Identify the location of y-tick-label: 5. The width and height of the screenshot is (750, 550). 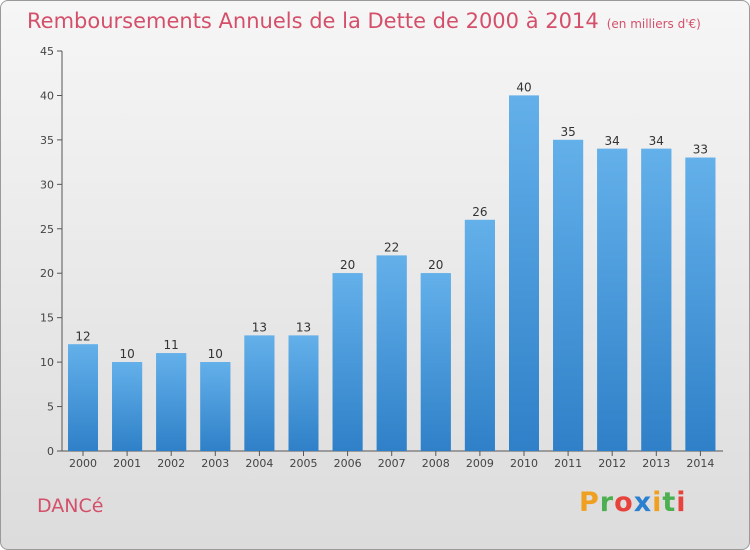
(50, 407).